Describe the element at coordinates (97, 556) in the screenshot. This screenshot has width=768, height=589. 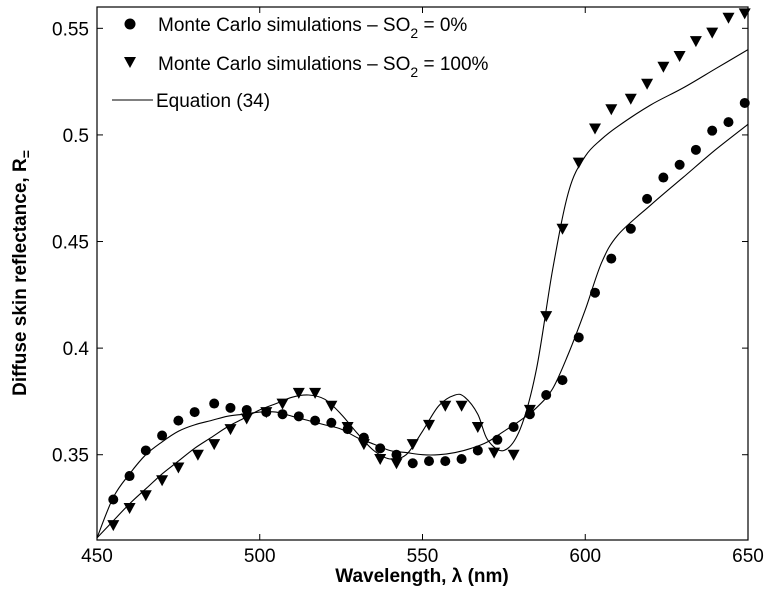
I see `x-tick-label: 450` at that location.